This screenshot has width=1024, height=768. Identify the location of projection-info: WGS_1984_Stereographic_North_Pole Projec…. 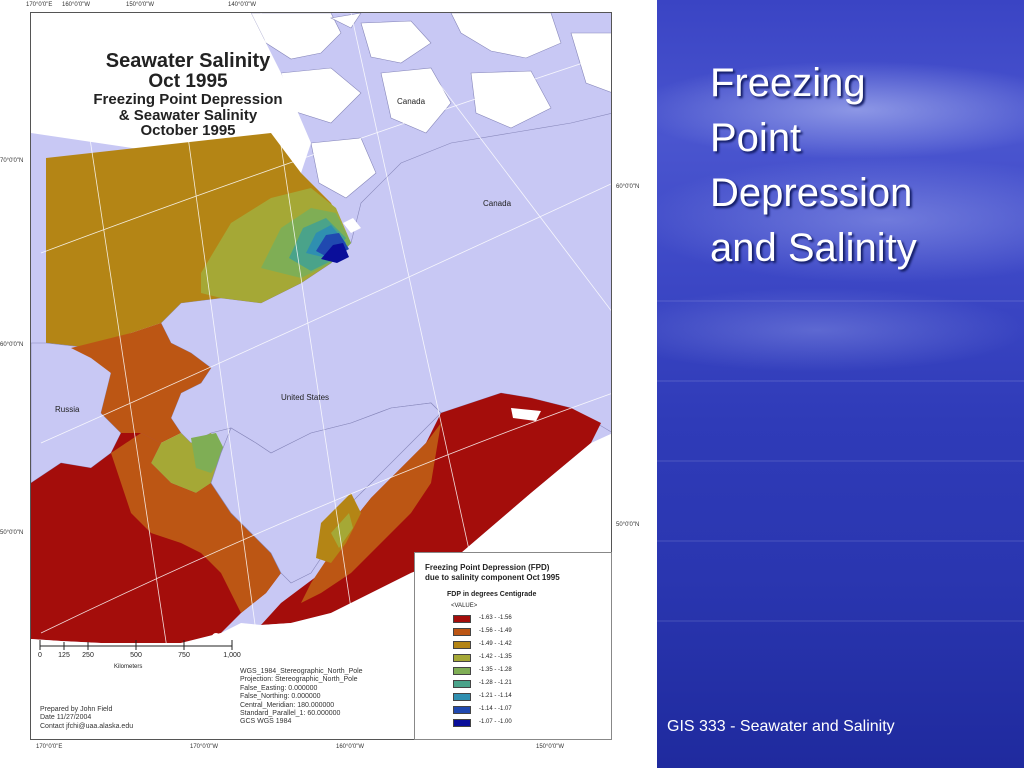
(301, 697).